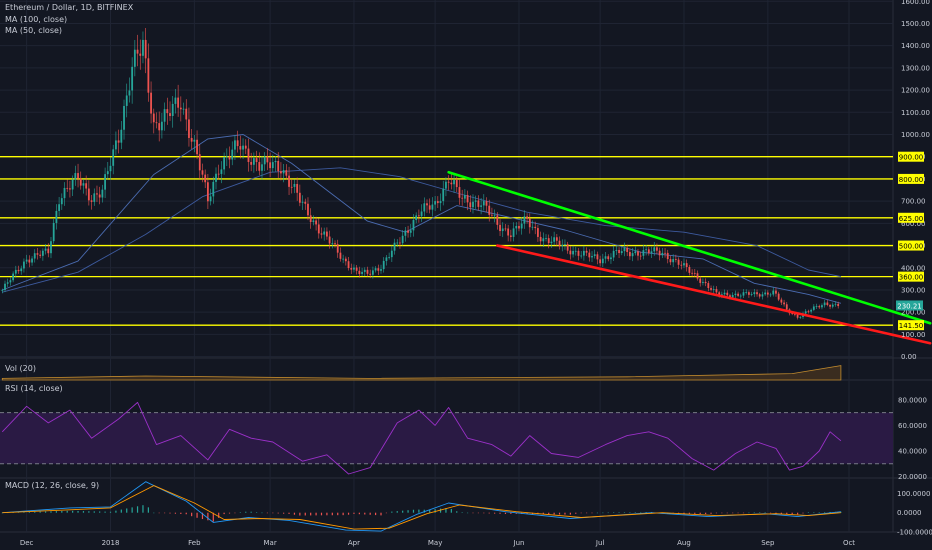 The width and height of the screenshot is (932, 550). What do you see at coordinates (69, 7) in the screenshot?
I see `symbol-title: Ethereum / Dollar, 1D, BITFINEX` at bounding box center [69, 7].